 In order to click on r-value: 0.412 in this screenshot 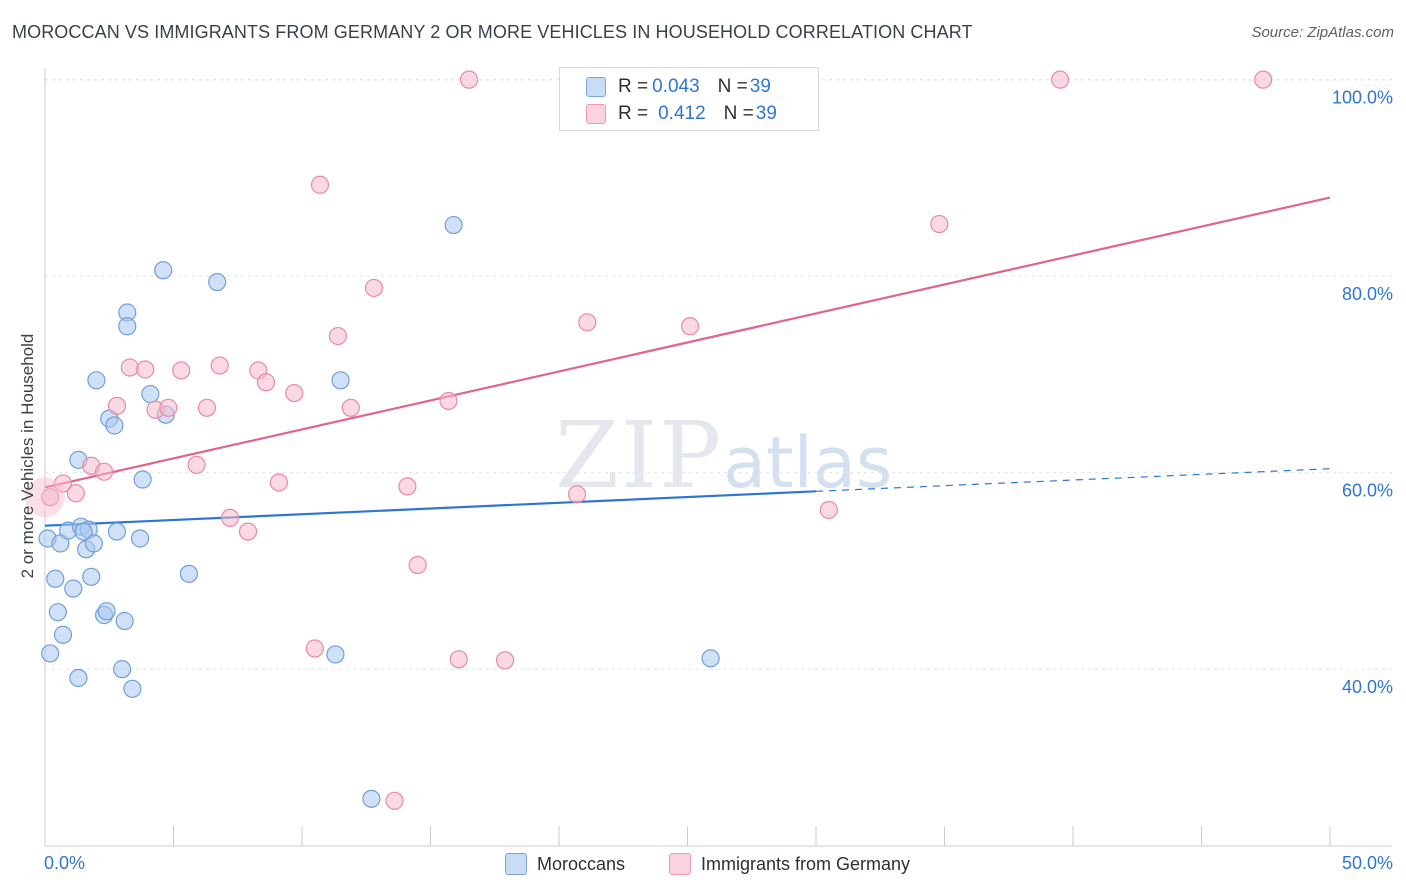, I will do `click(682, 113)`.